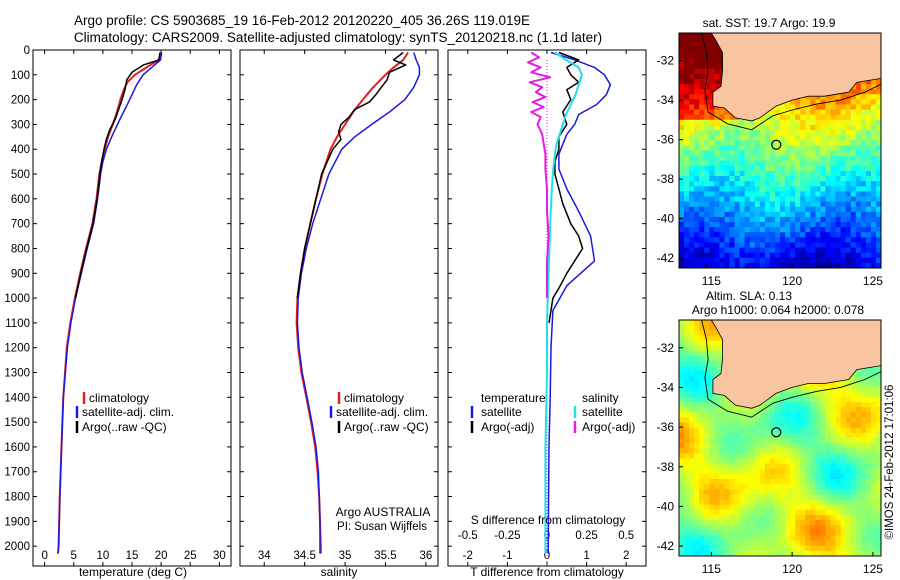 The image size is (900, 580). I want to click on depth-tick-label: 1800, so click(17, 498).